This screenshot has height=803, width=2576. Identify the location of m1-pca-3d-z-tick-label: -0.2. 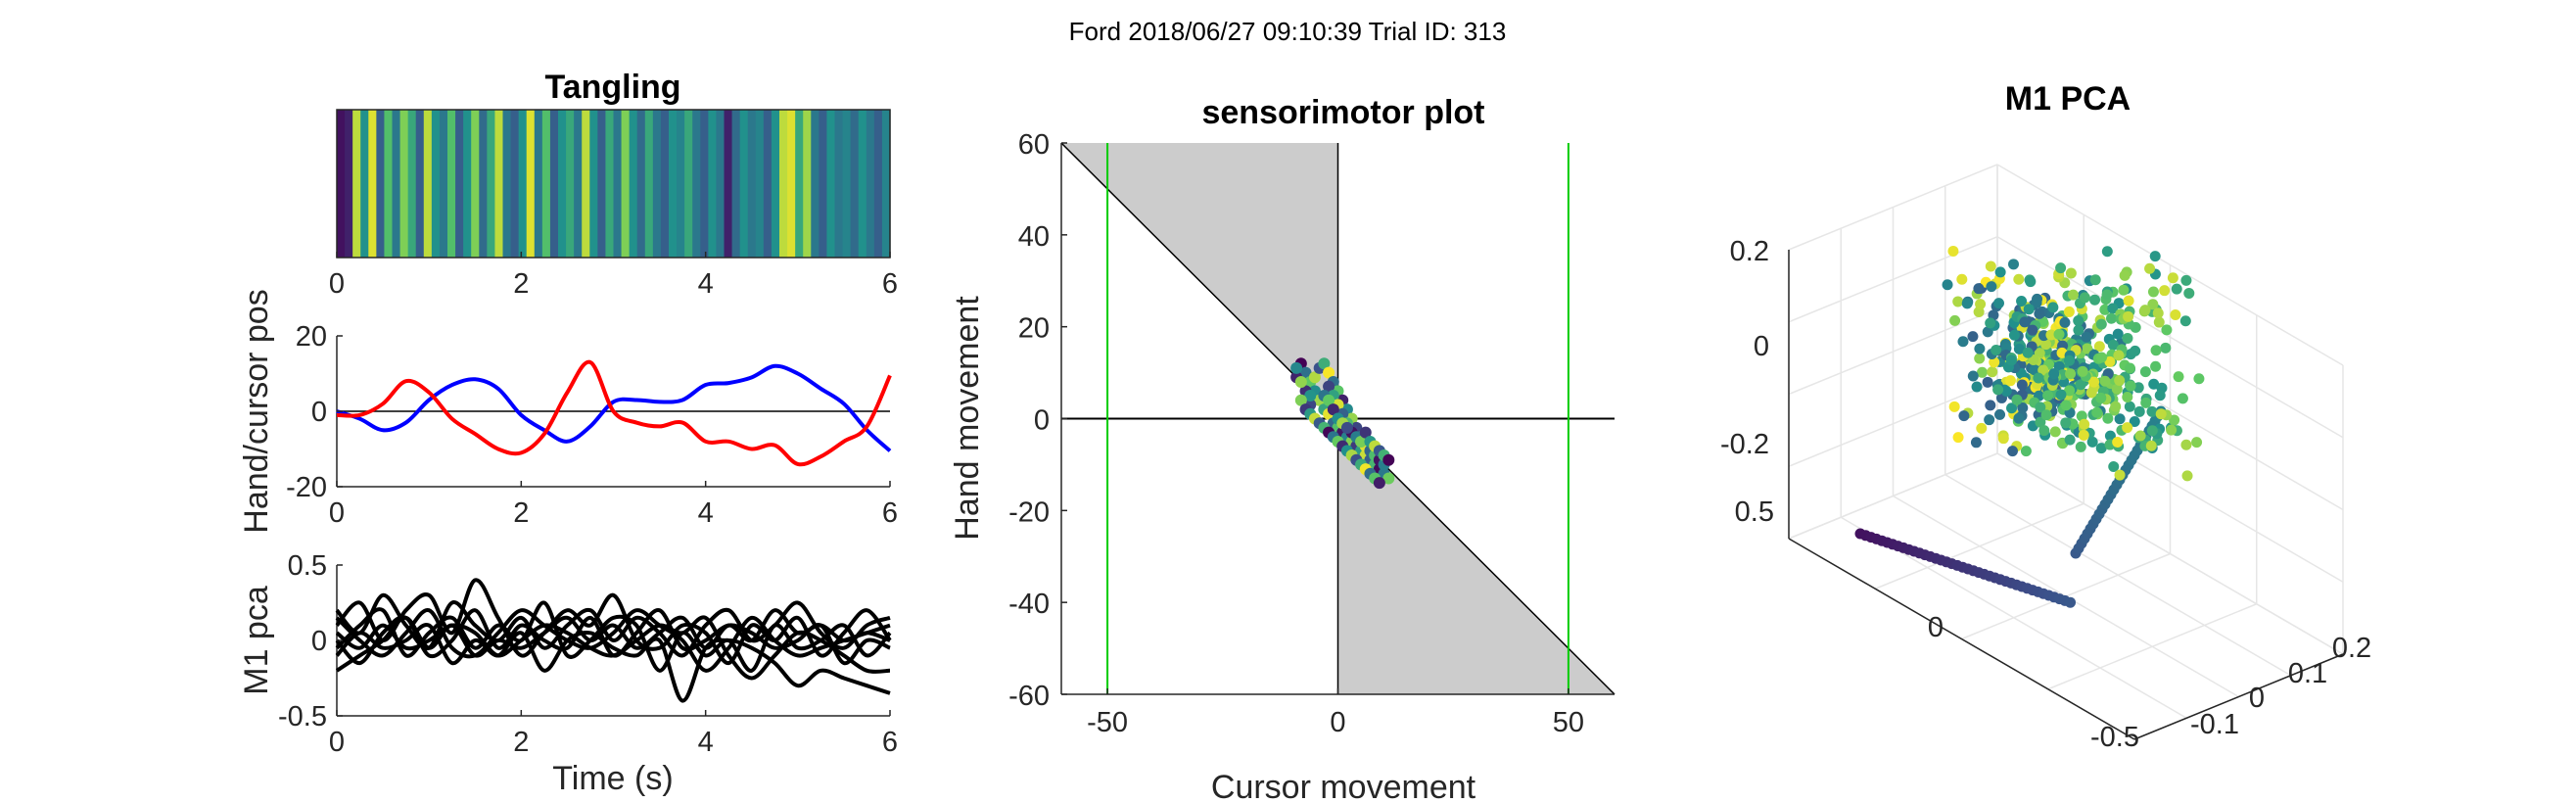
(1744, 445).